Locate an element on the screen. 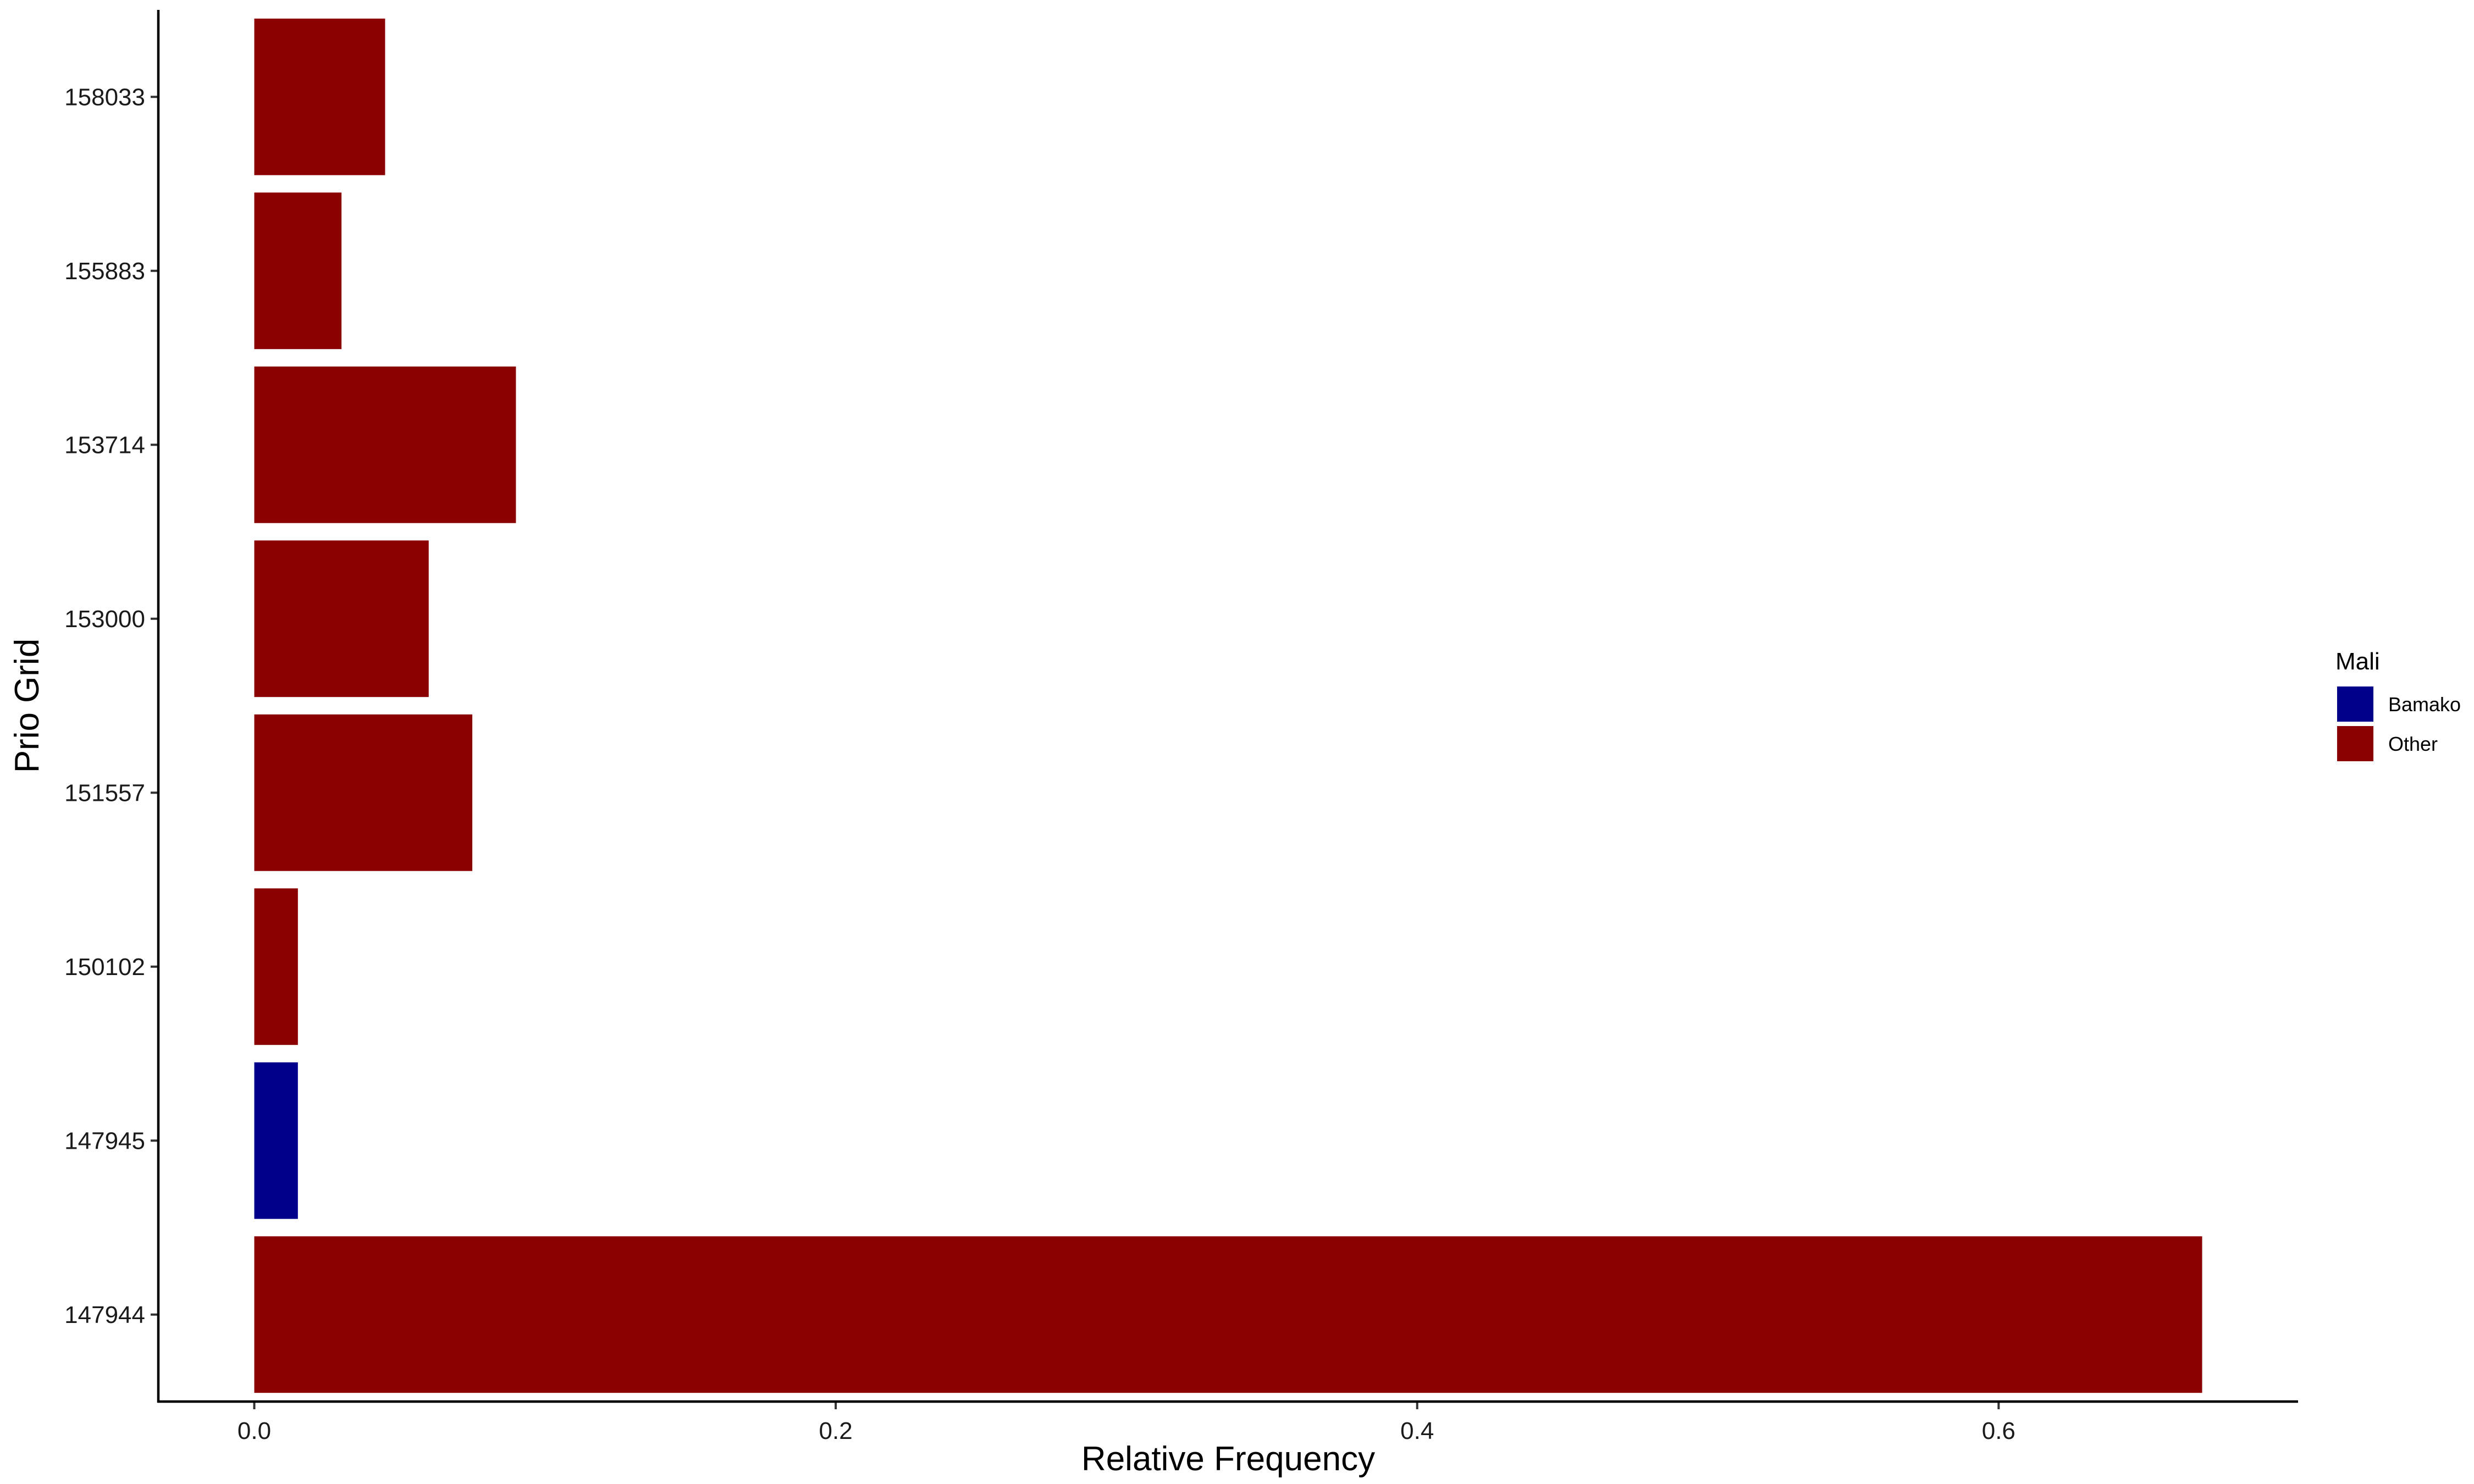 The height and width of the screenshot is (1484, 2474). legend-key-other is located at coordinates (2355, 743).